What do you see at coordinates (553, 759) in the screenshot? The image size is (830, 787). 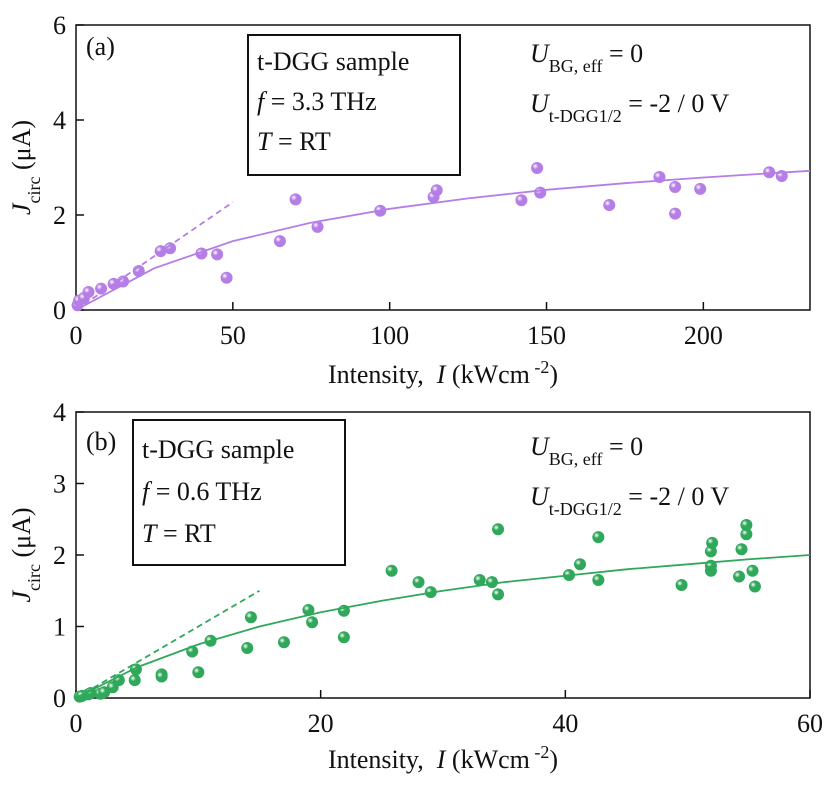 I see `text-part: )` at bounding box center [553, 759].